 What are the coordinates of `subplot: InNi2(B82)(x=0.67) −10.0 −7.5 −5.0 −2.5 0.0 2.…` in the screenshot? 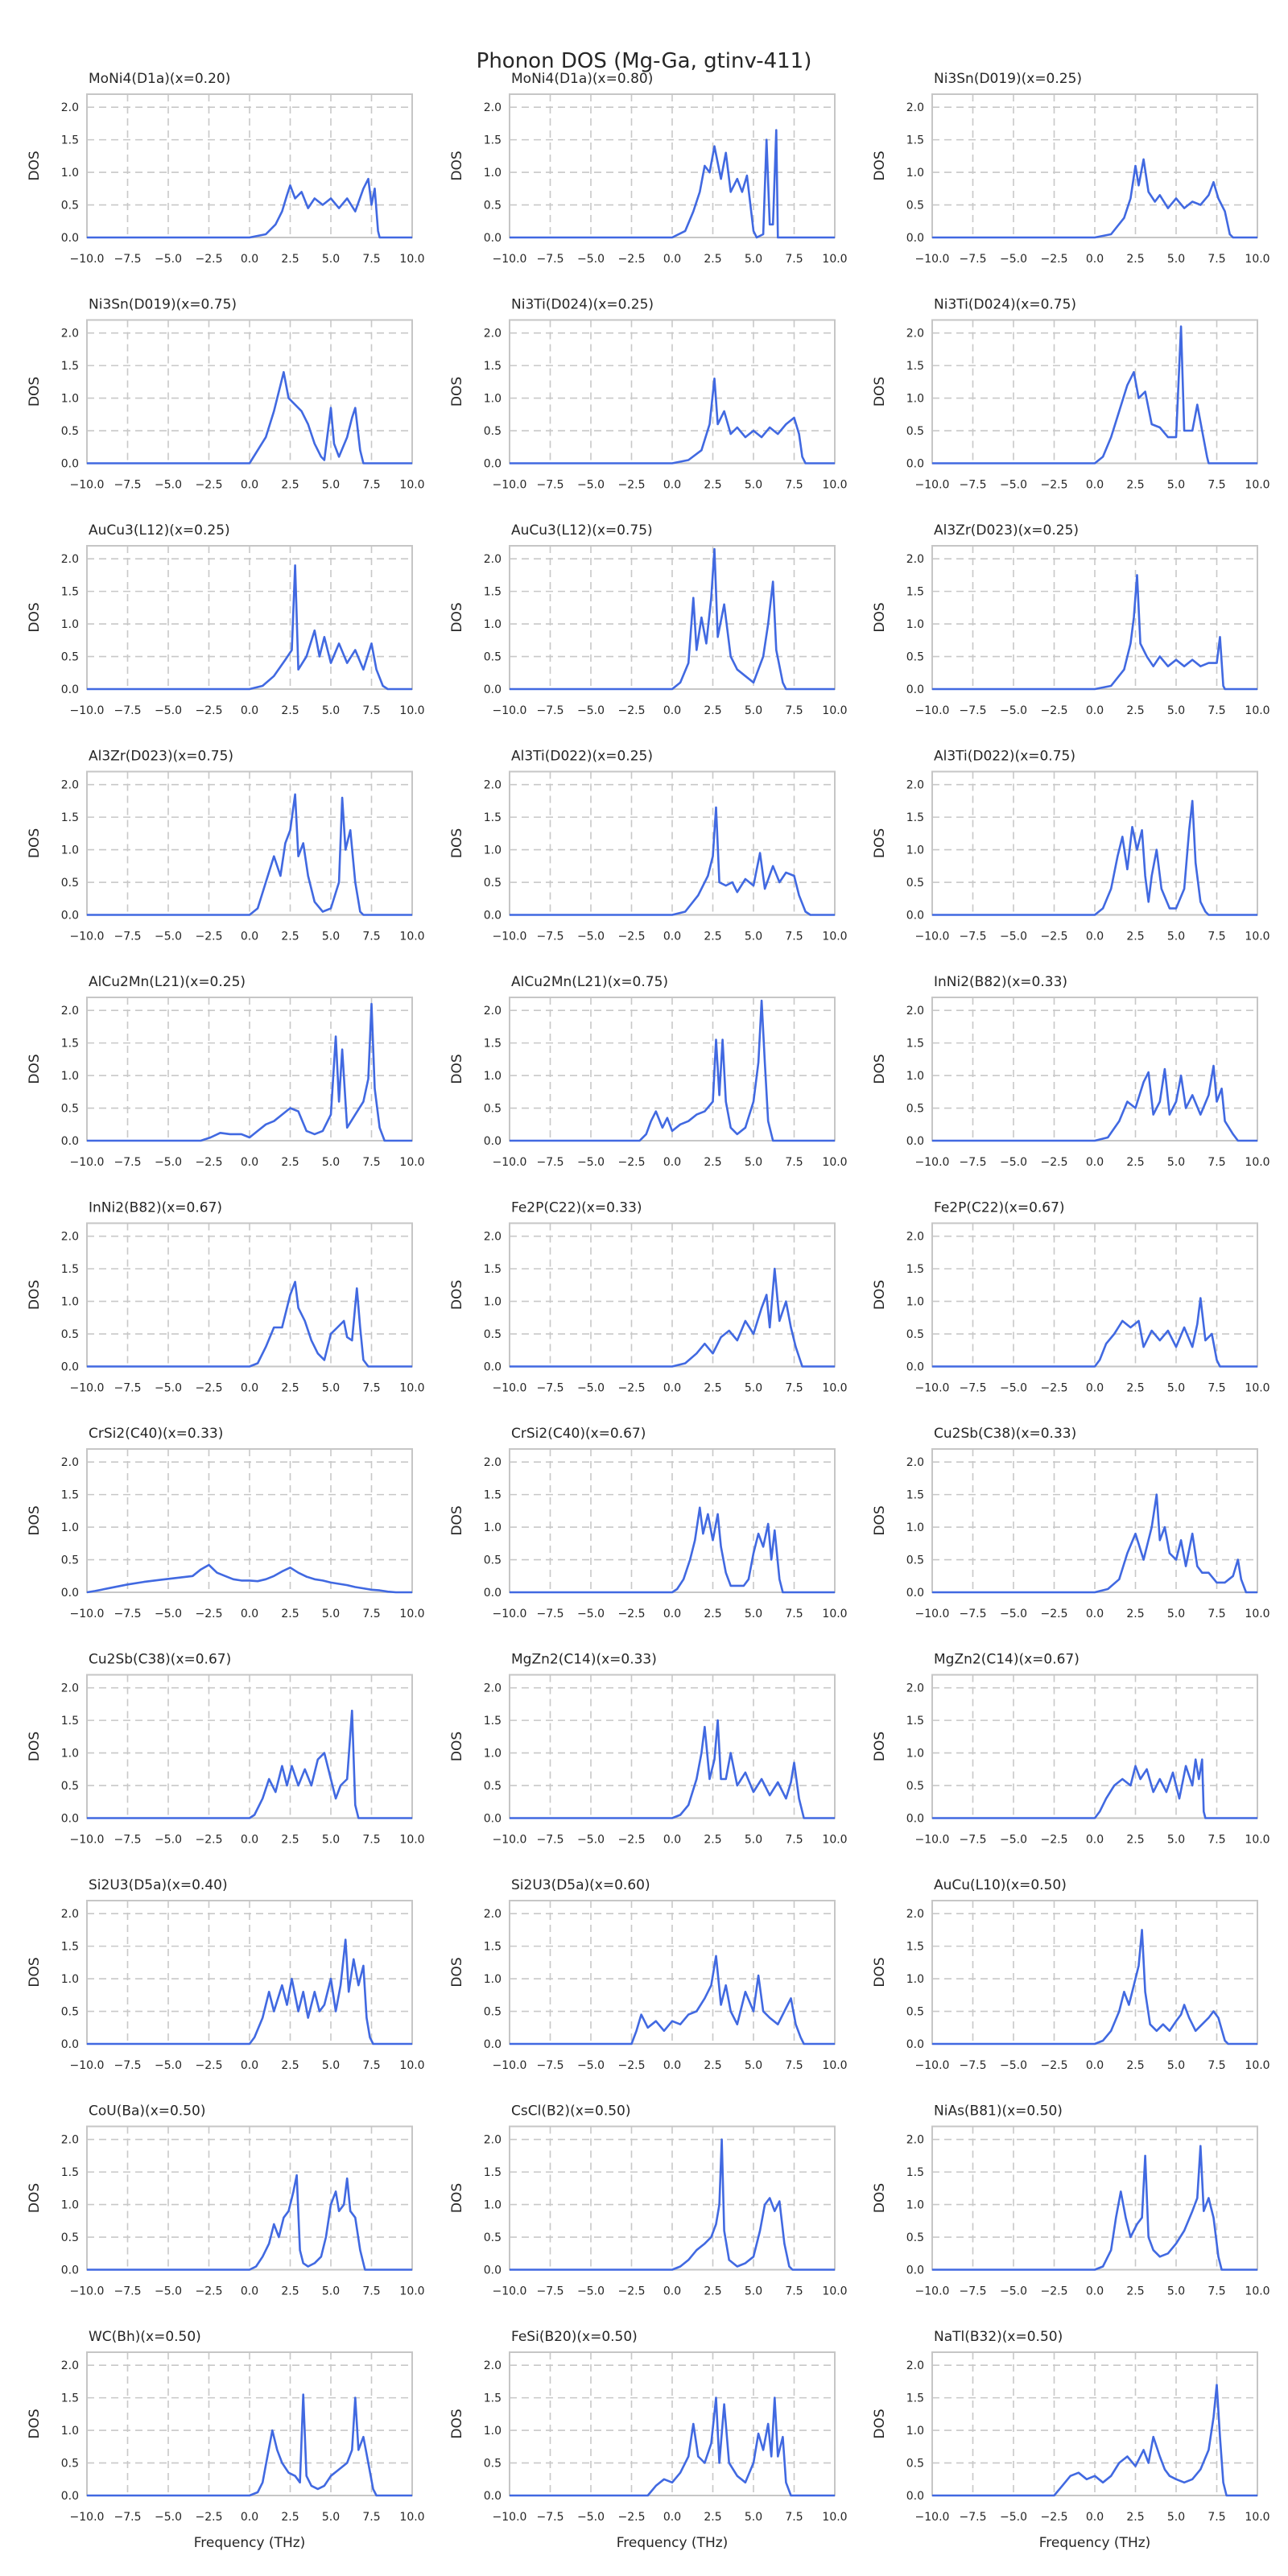 It's located at (226, 1297).